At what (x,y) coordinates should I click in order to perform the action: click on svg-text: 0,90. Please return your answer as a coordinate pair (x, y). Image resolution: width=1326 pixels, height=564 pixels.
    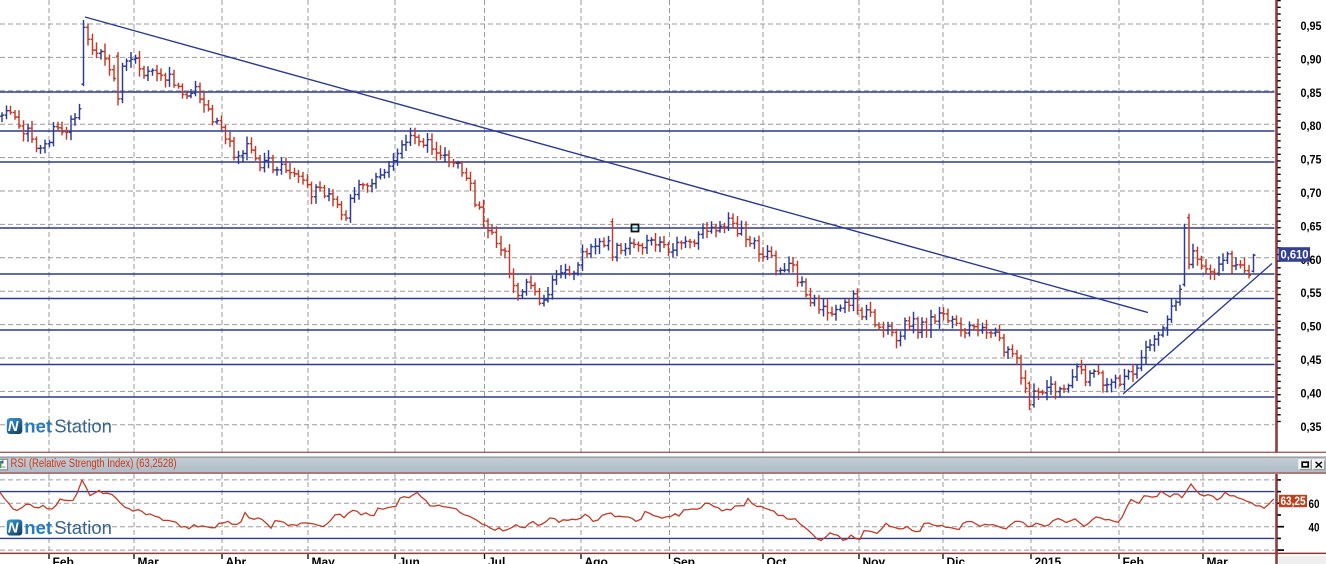
    Looking at the image, I should click on (1311, 59).